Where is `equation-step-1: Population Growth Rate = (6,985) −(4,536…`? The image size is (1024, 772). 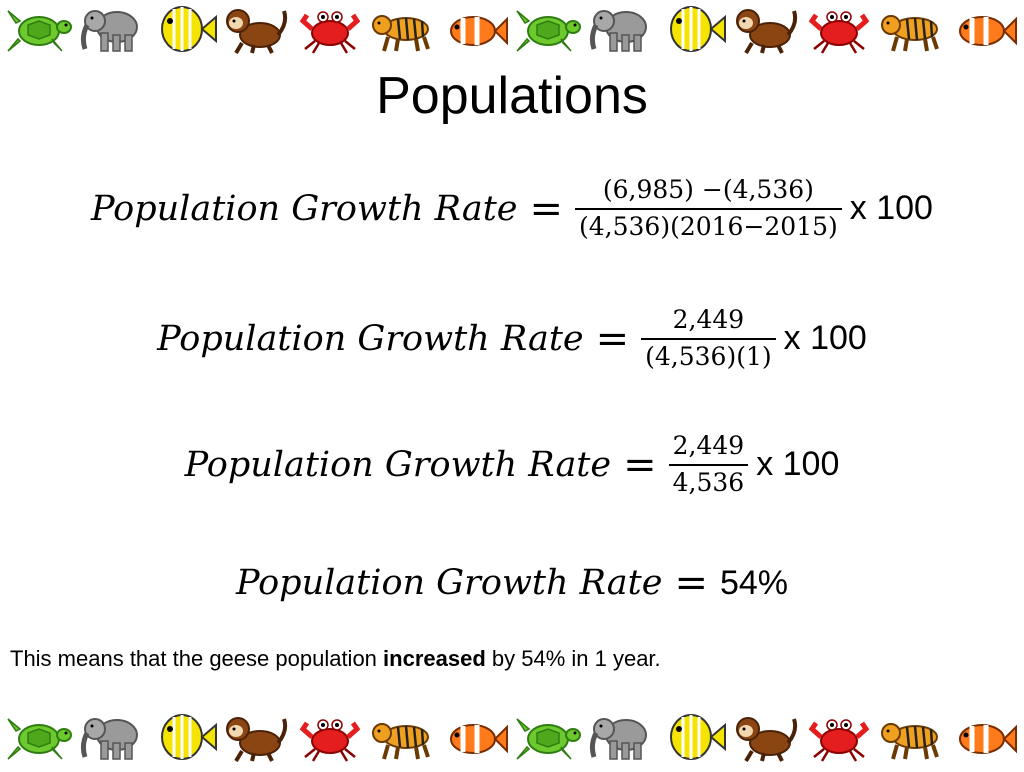
equation-step-1: Population Growth Rate = (6,985) −(4,536… is located at coordinates (512, 208).